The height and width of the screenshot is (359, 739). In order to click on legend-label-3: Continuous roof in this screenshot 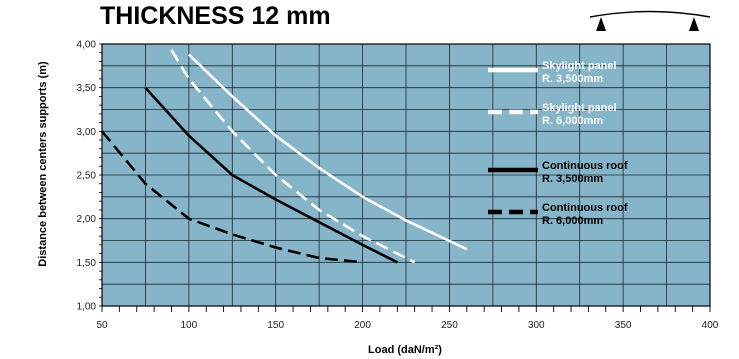, I will do `click(585, 166)`.